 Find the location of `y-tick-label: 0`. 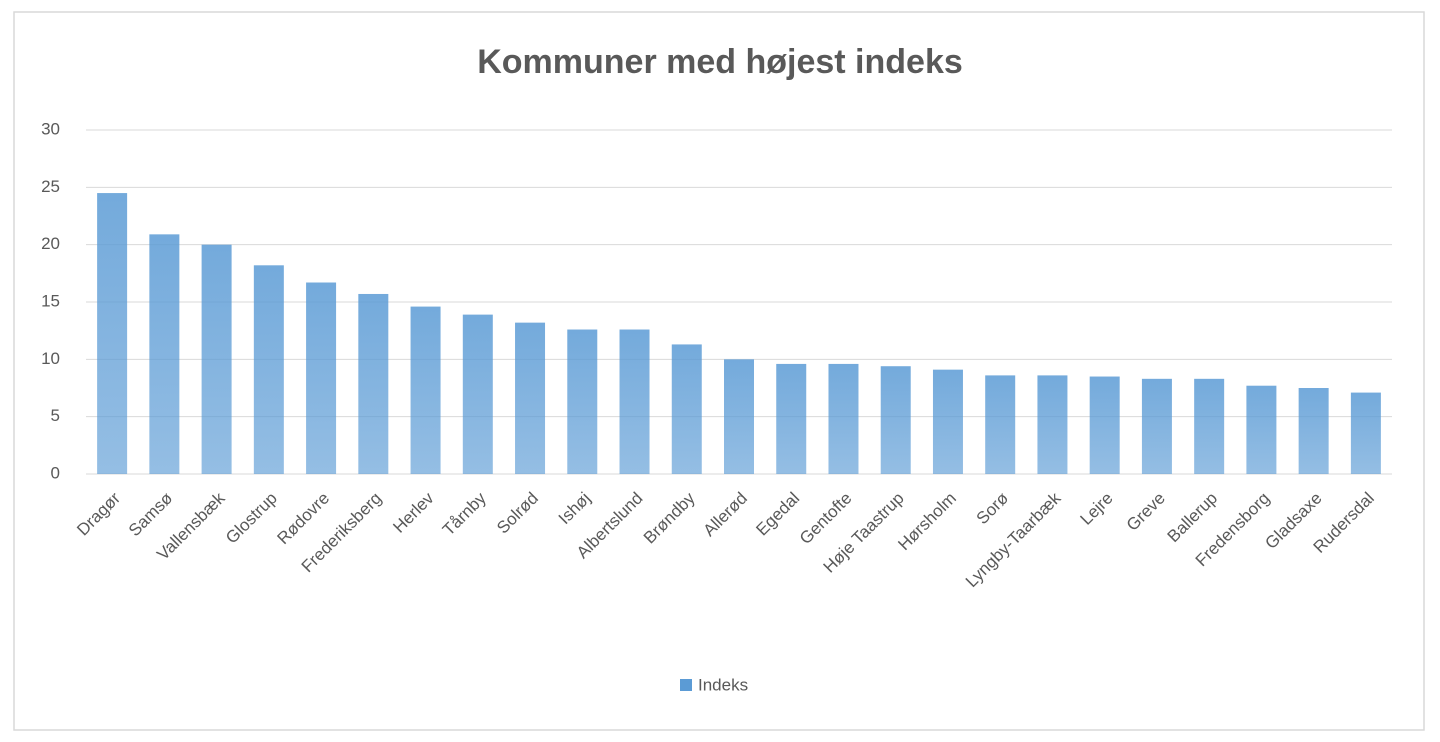

y-tick-label: 0 is located at coordinates (55, 472).